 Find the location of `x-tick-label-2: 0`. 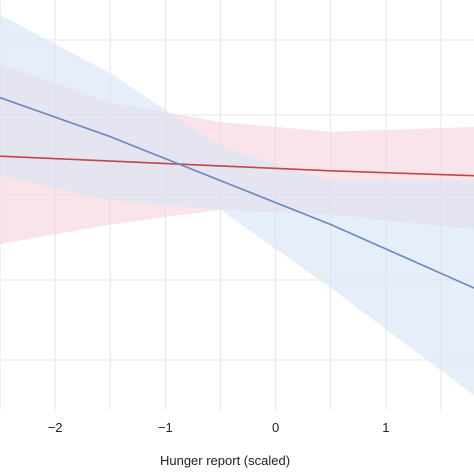

x-tick-label-2: 0 is located at coordinates (275, 427).